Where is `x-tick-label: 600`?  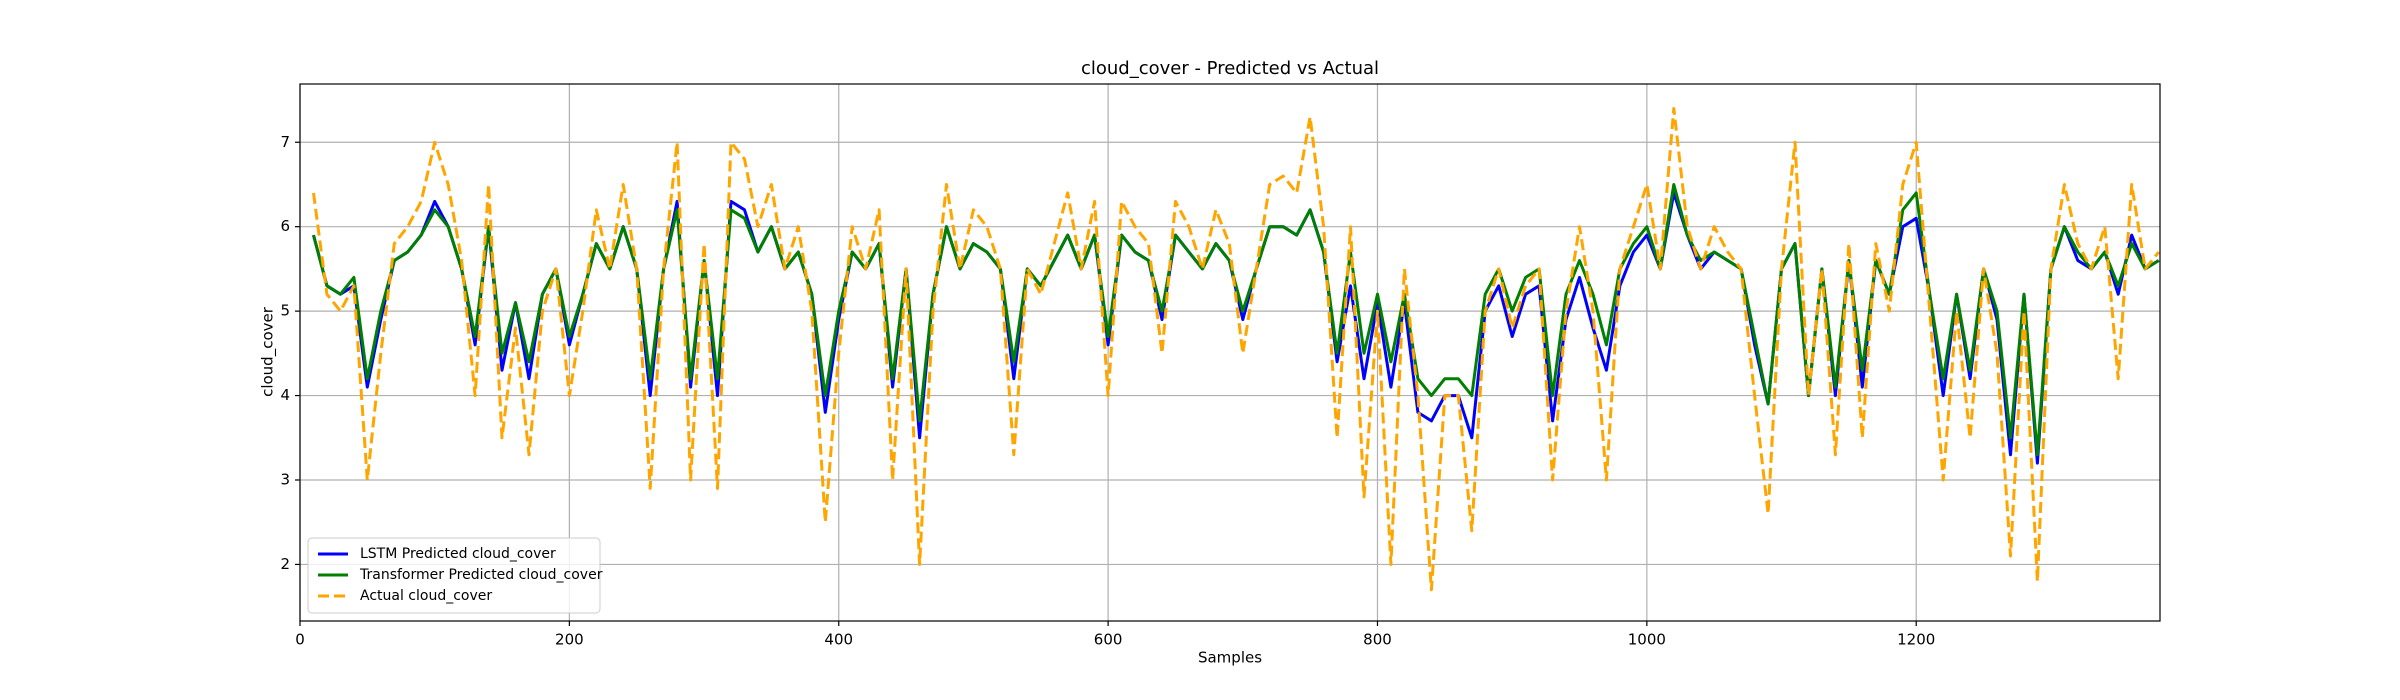
x-tick-label: 600 is located at coordinates (1108, 640).